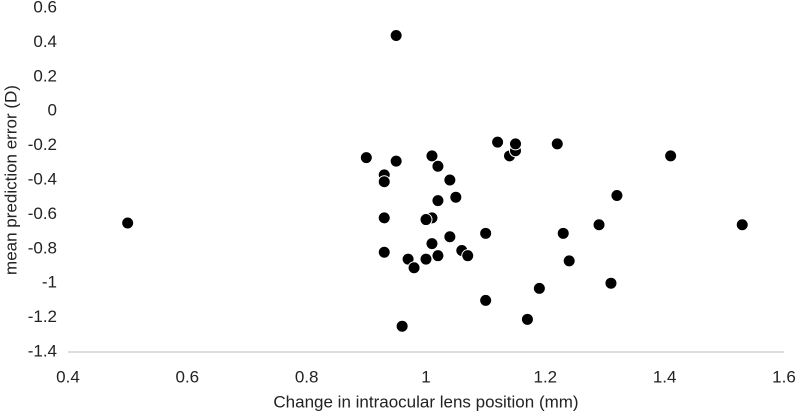 The height and width of the screenshot is (419, 797). What do you see at coordinates (546, 376) in the screenshot?
I see `x-tick-label: 1.2` at bounding box center [546, 376].